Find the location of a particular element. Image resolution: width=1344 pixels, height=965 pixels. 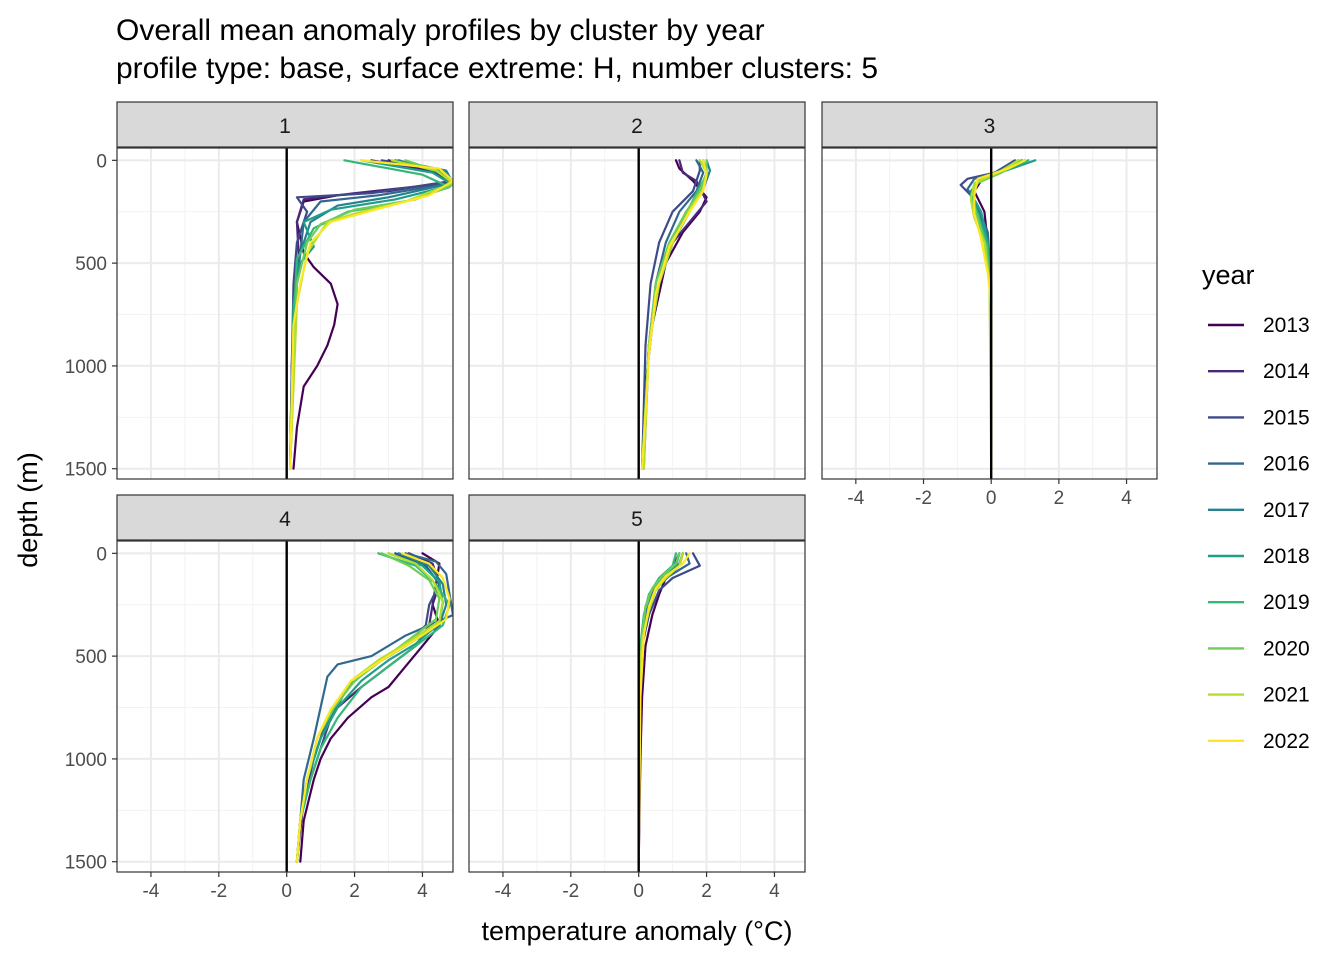

legend-label: 2020 is located at coordinates (1286, 648).